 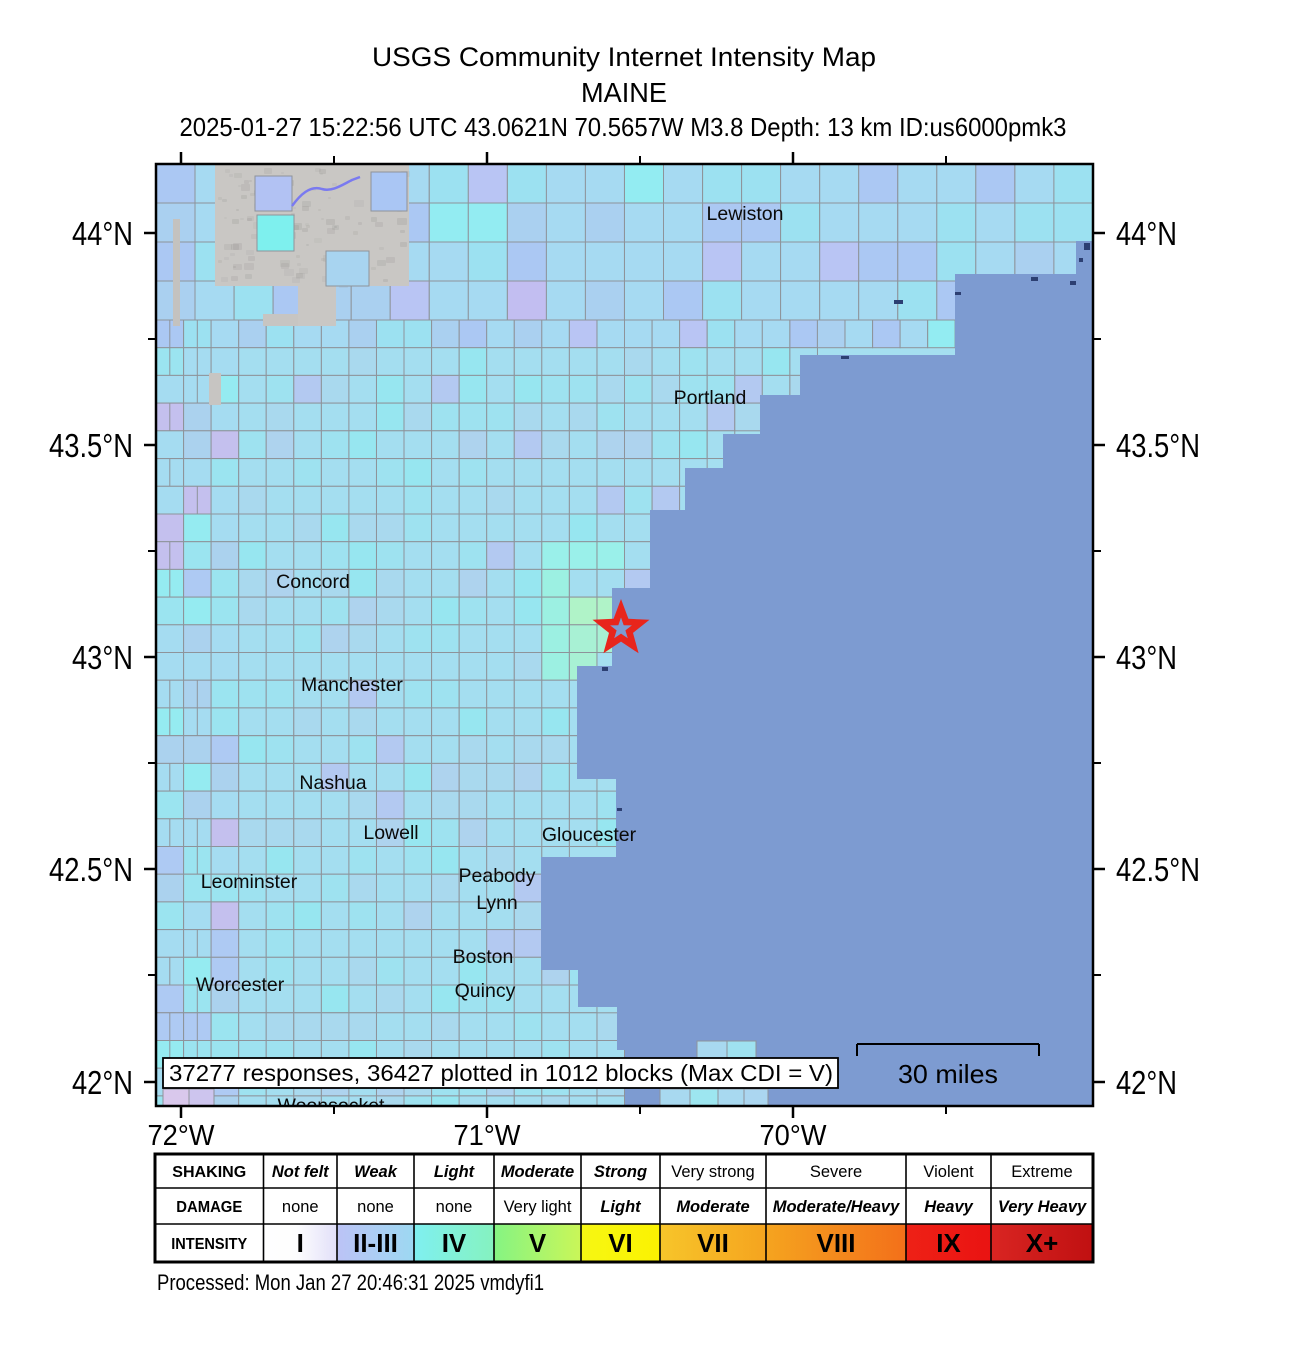 I want to click on svg-text: Manchester, so click(x=352, y=685).